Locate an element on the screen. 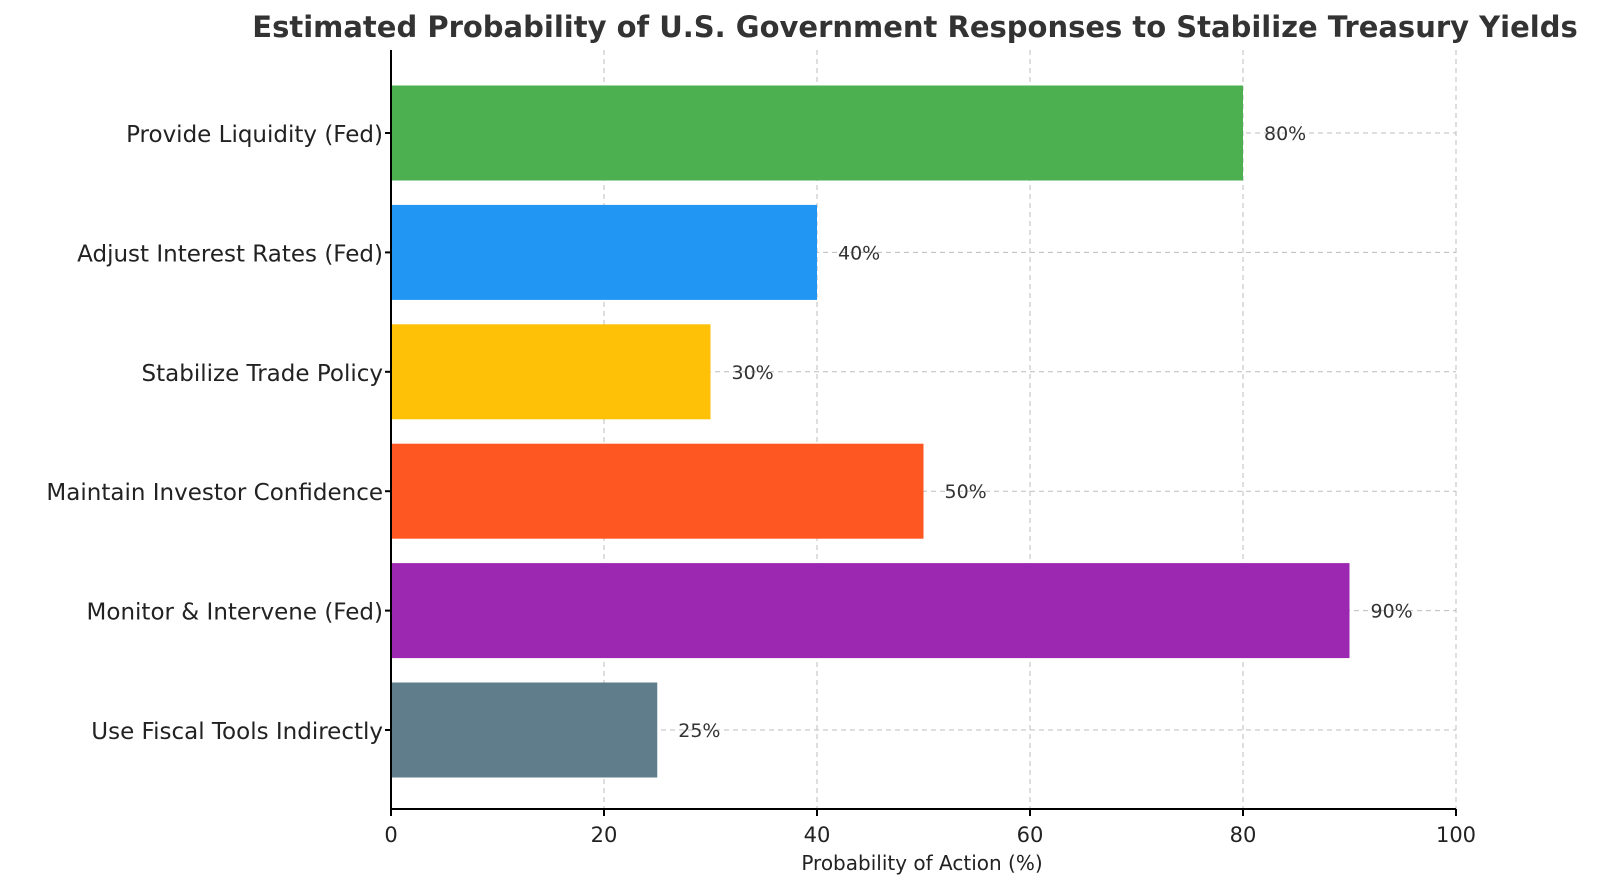  x-tick-label: 20 is located at coordinates (604, 835).